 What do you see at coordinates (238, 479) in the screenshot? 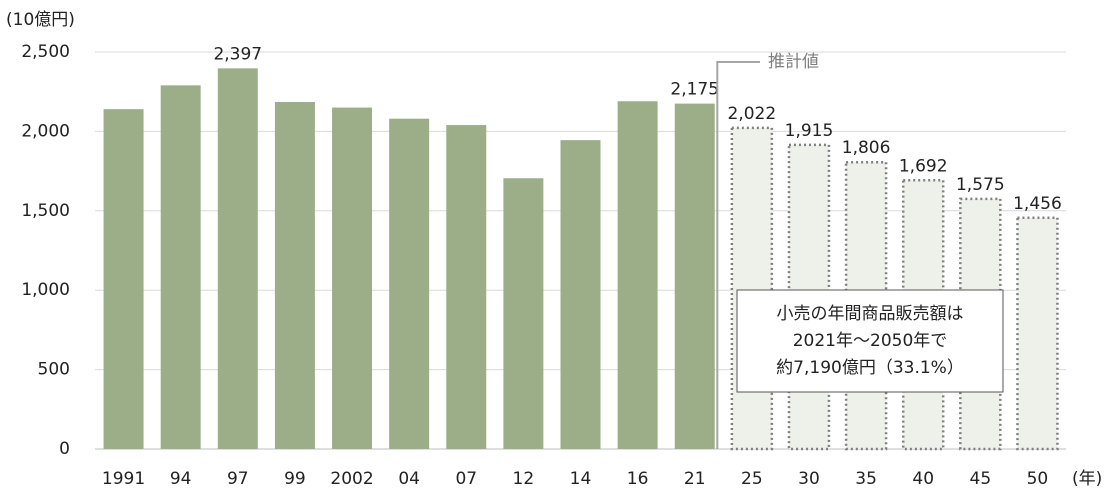
I see `x-tick-label: 97` at bounding box center [238, 479].